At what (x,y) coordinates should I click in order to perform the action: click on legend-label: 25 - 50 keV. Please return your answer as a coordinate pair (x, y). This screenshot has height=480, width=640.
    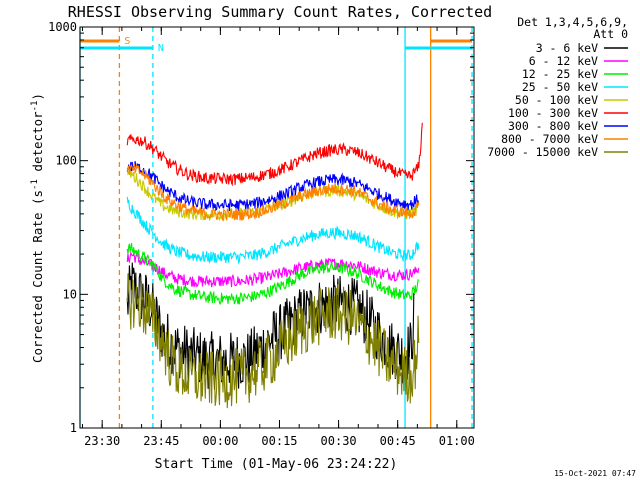
    Looking at the image, I should click on (560, 87).